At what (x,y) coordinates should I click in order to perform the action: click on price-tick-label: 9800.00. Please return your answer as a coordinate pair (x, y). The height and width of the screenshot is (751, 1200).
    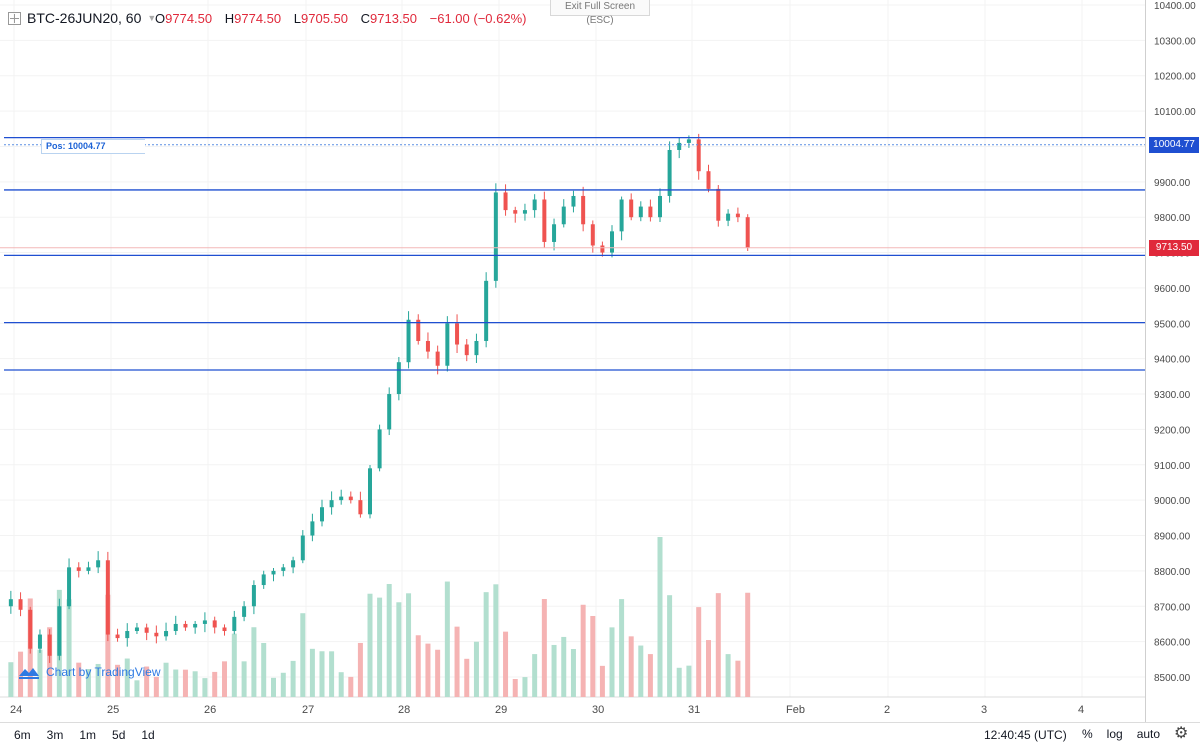
    Looking at the image, I should click on (1172, 218).